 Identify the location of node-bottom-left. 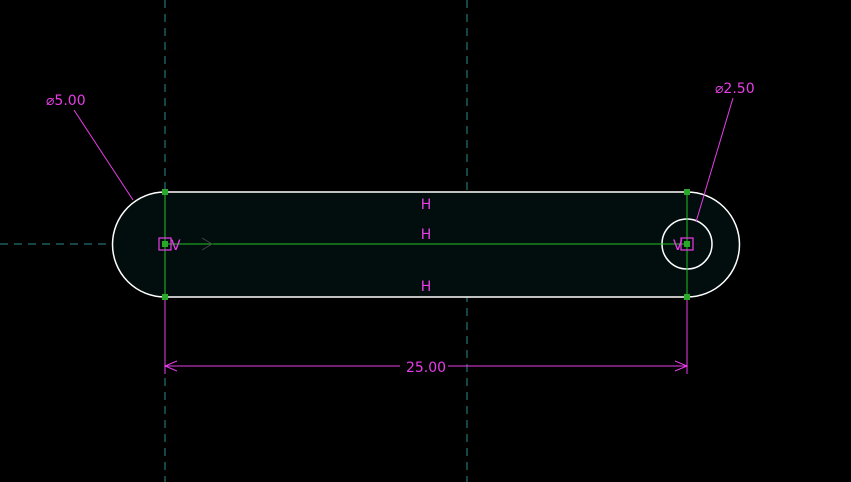
(165, 297).